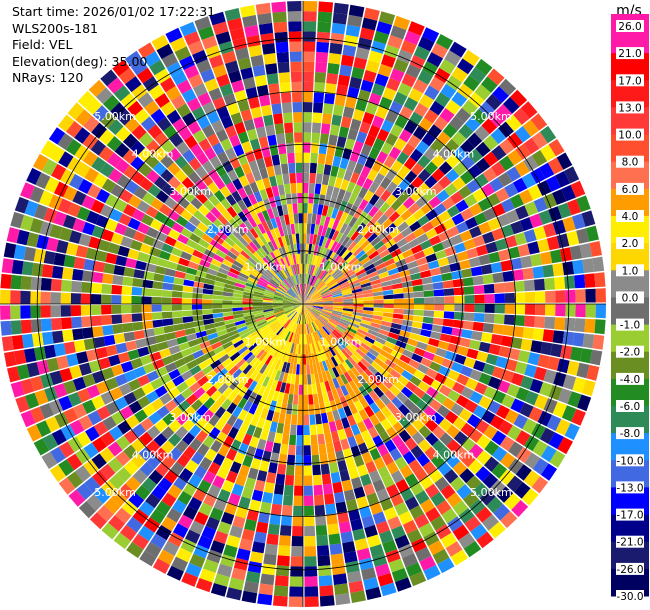 This screenshot has width=650, height=610. What do you see at coordinates (629, 543) in the screenshot?
I see `colorbar-tick-label: -21.0` at bounding box center [629, 543].